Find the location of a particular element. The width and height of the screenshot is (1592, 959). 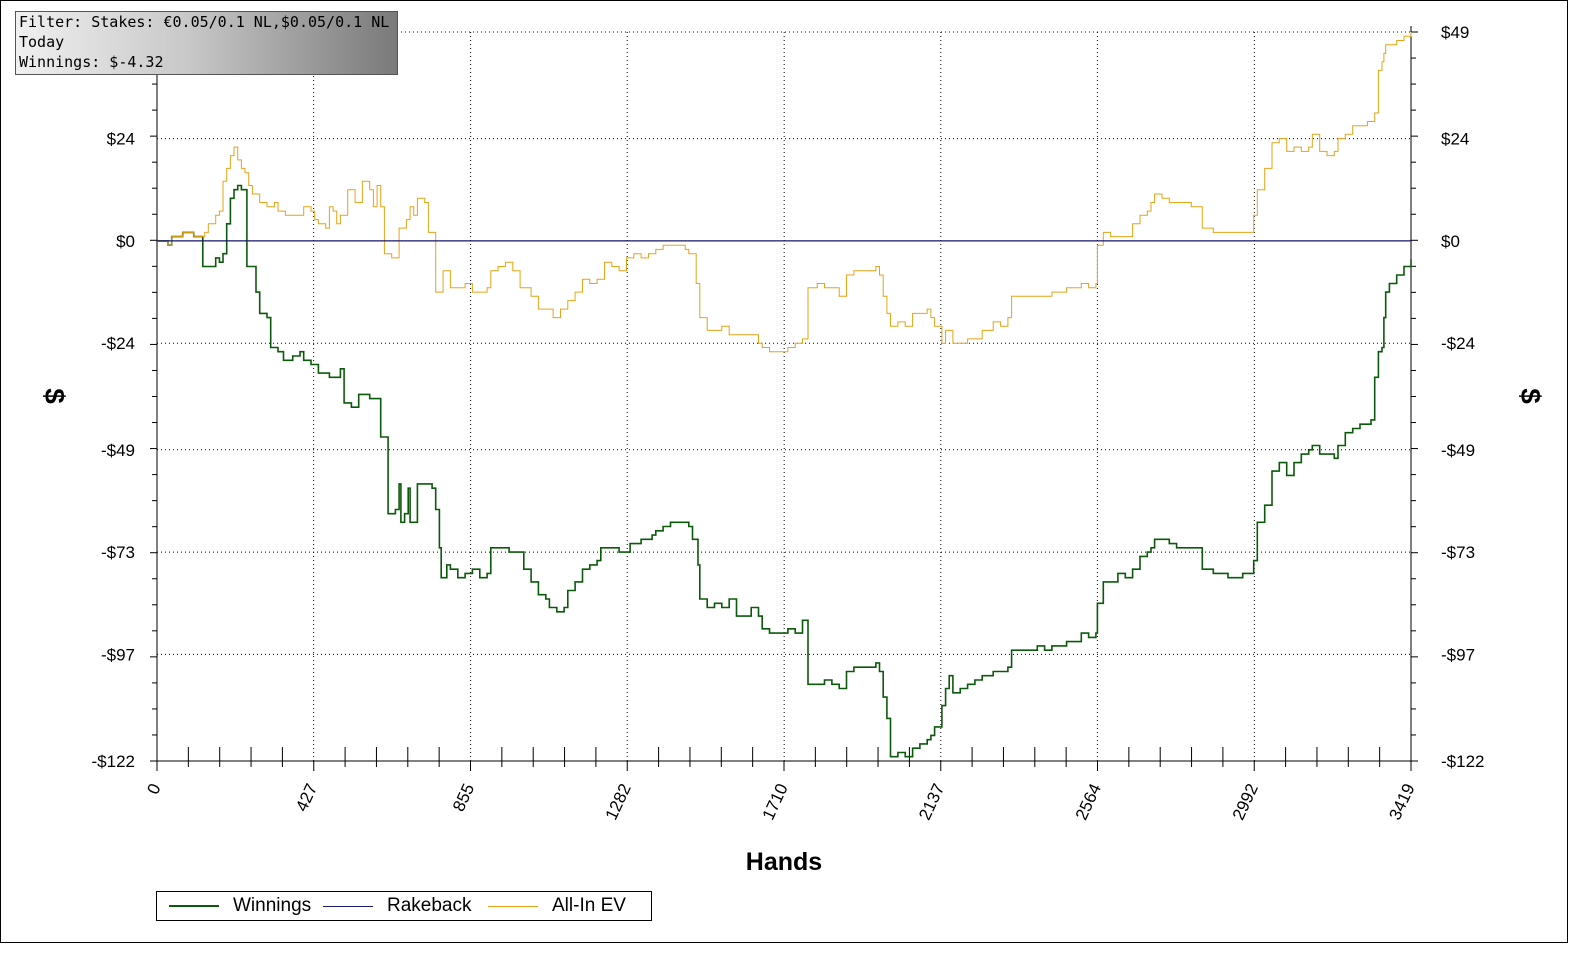

x-tick-label: 3419 is located at coordinates (1401, 802).